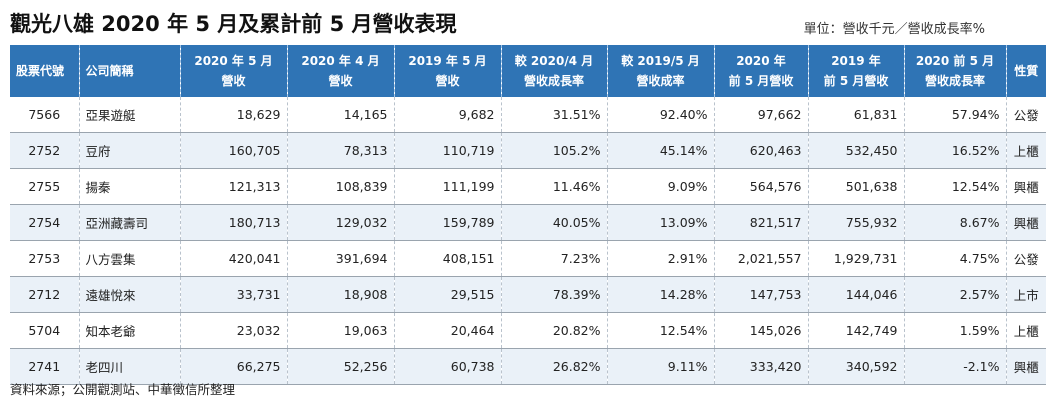 Image resolution: width=1057 pixels, height=410 pixels. What do you see at coordinates (955, 366) in the screenshot?
I see `cell-growth-ytd: -2.1%` at bounding box center [955, 366].